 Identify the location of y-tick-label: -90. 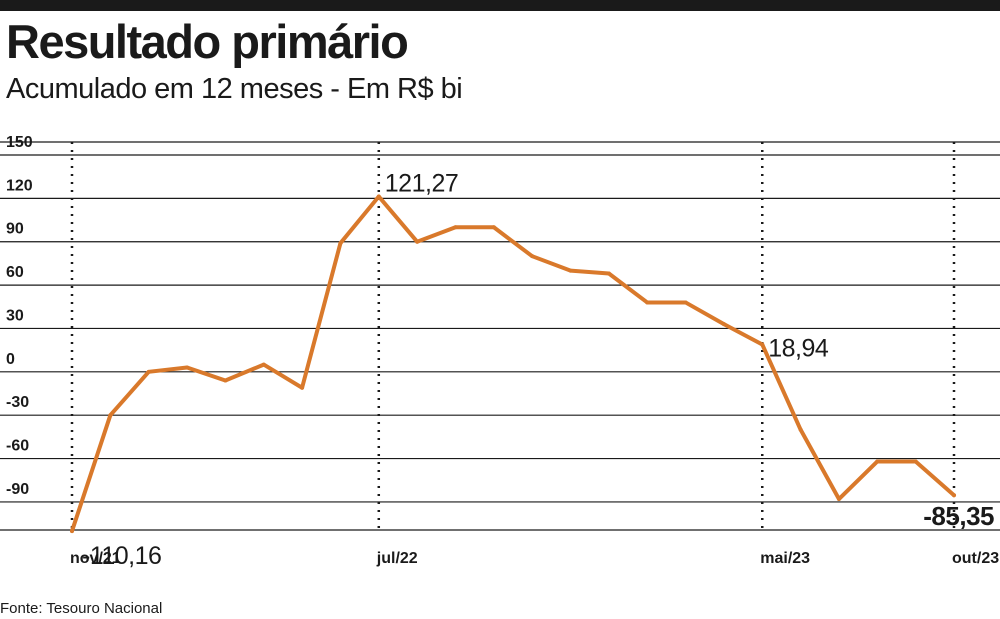
(17, 489).